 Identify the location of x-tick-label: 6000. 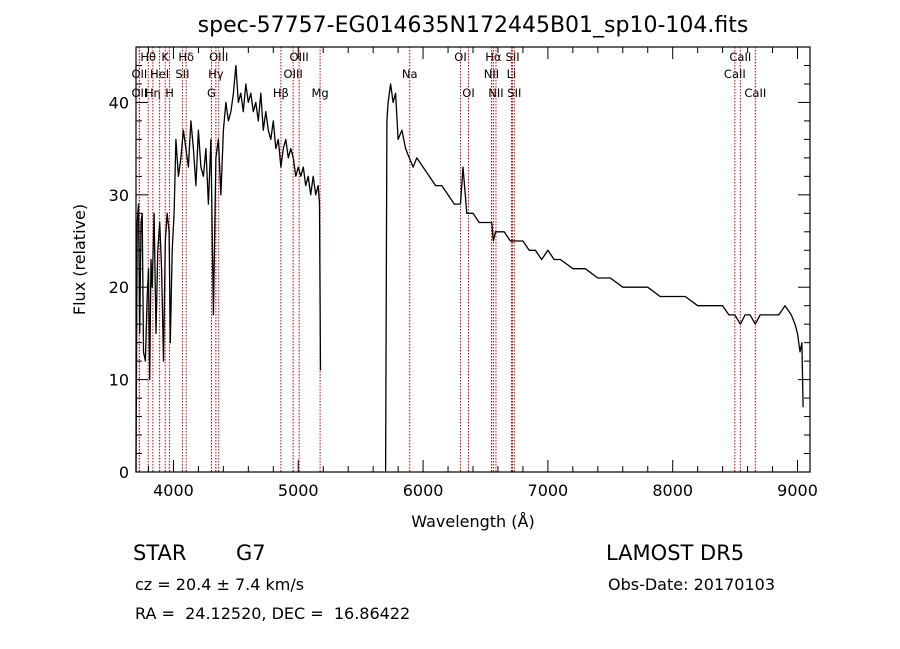
(423, 490).